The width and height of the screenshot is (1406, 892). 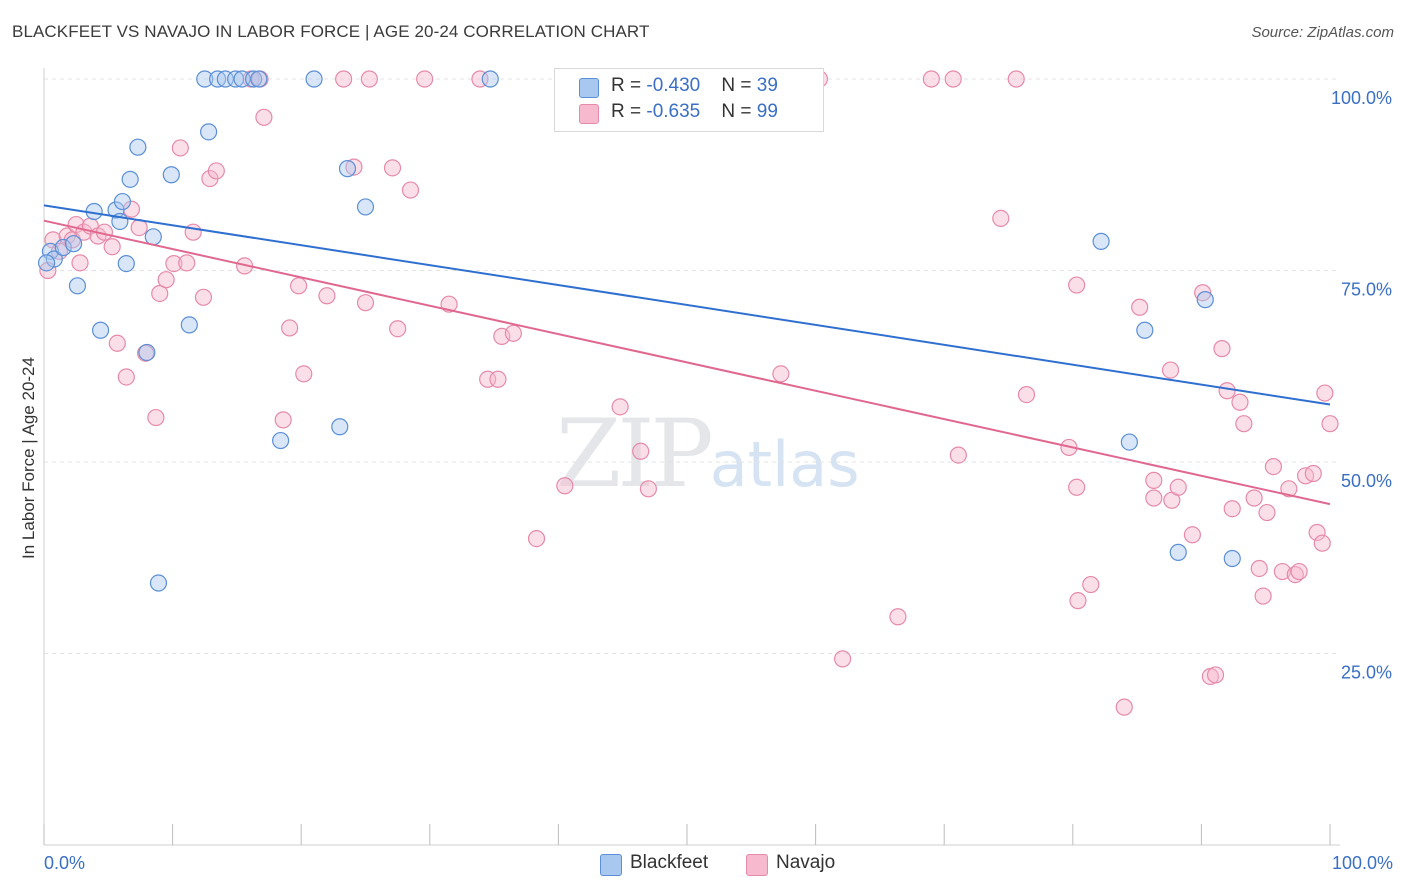 I want to click on legend-r-value: -0.430, so click(x=673, y=85).